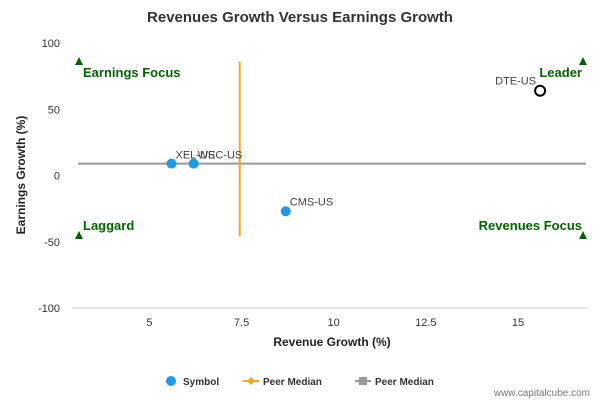 The width and height of the screenshot is (600, 400). Describe the element at coordinates (560, 72) in the screenshot. I see `quadrant-label-leader: Leader` at that location.